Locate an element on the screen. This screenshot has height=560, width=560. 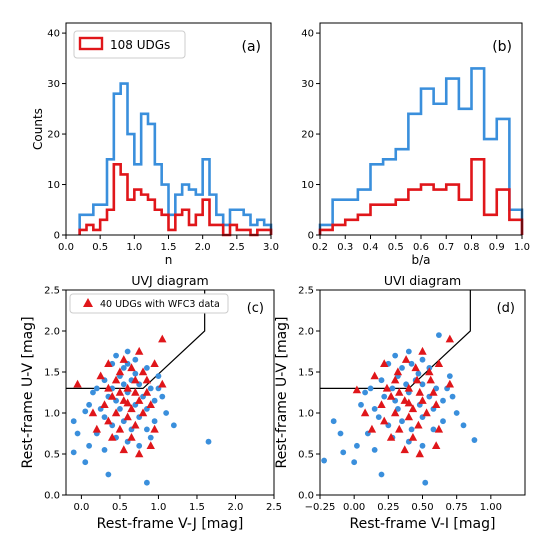
y-tick-label-d: 2.5 is located at coordinates (306, 291).